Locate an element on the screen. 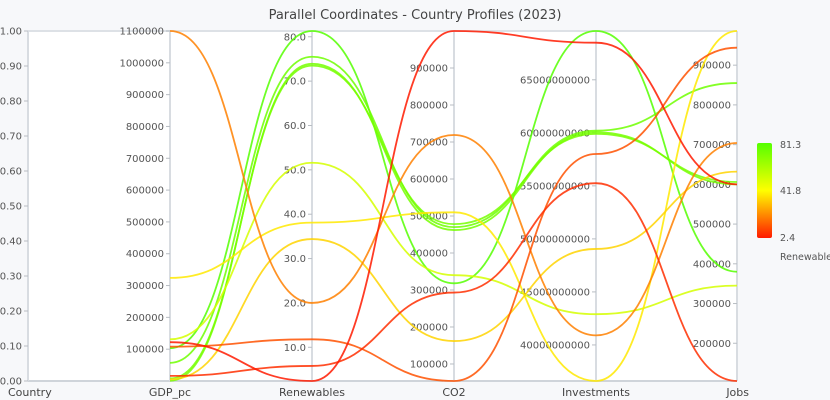 This screenshot has height=400, width=830. tick-label: 40000000000 is located at coordinates (555, 345).